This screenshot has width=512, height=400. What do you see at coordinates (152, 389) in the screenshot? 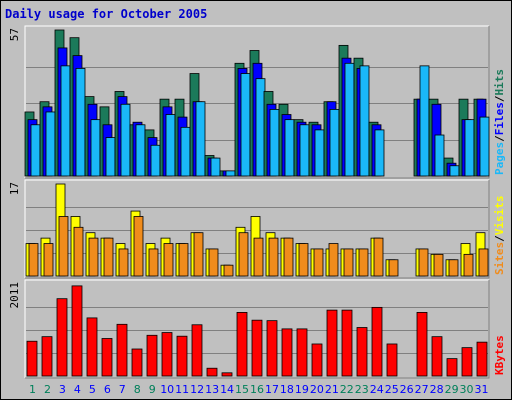
I see `x-tick-9: 9` at bounding box center [152, 389].